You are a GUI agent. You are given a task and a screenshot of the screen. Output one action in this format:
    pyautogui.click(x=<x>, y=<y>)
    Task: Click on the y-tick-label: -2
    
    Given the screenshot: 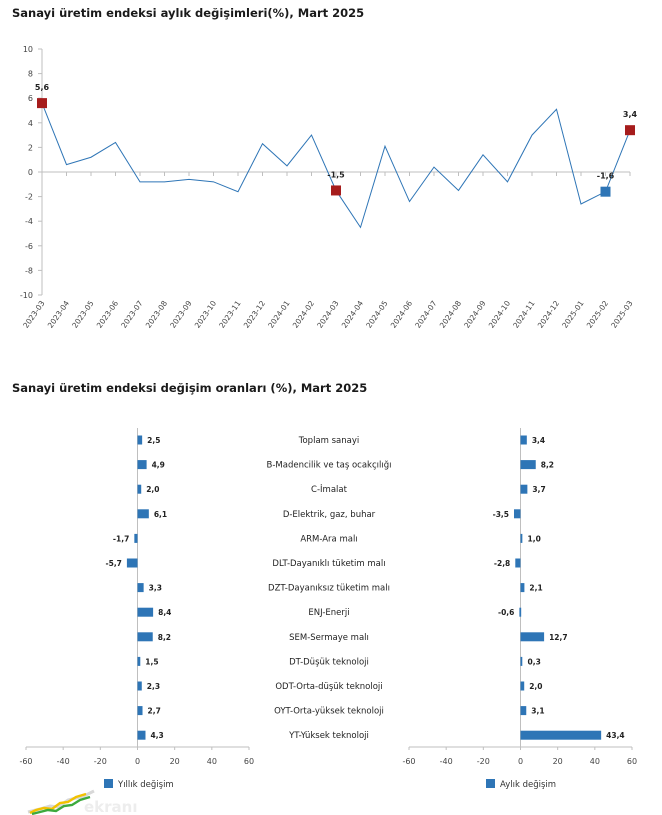 What is the action you would take?
    pyautogui.click(x=29, y=197)
    